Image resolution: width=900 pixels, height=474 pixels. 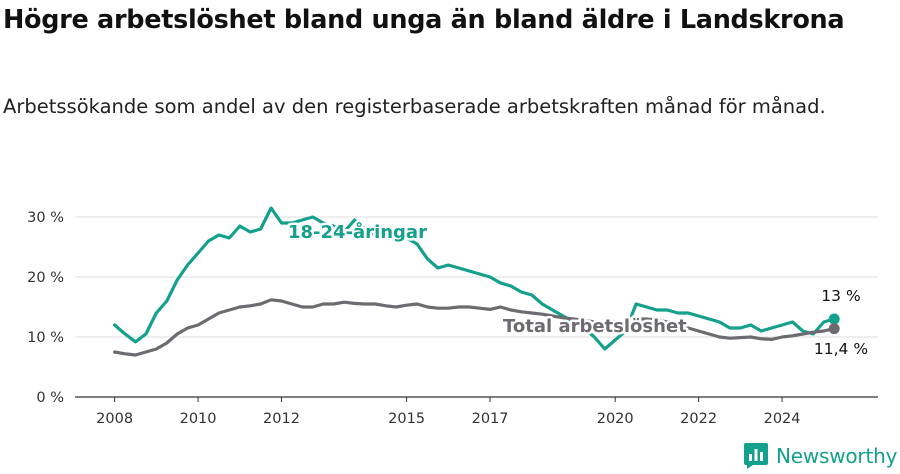 What do you see at coordinates (698, 419) in the screenshot?
I see `x-tick-label: 2022` at bounding box center [698, 419].